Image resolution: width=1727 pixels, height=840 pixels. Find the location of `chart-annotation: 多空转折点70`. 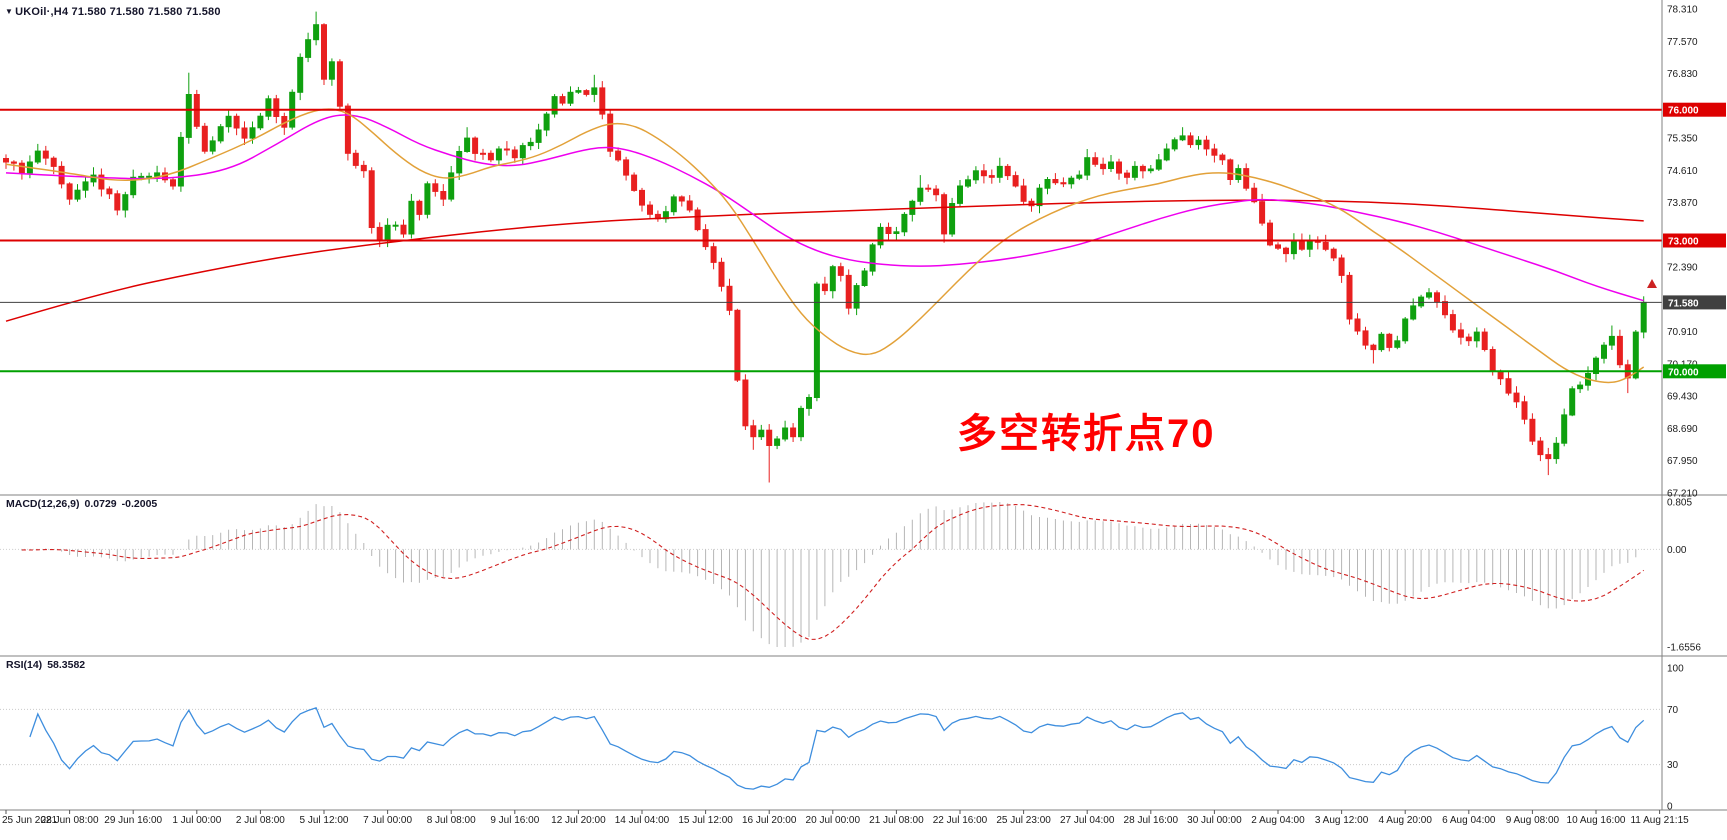

chart-annotation: 多空转折点70 is located at coordinates (1086, 434).